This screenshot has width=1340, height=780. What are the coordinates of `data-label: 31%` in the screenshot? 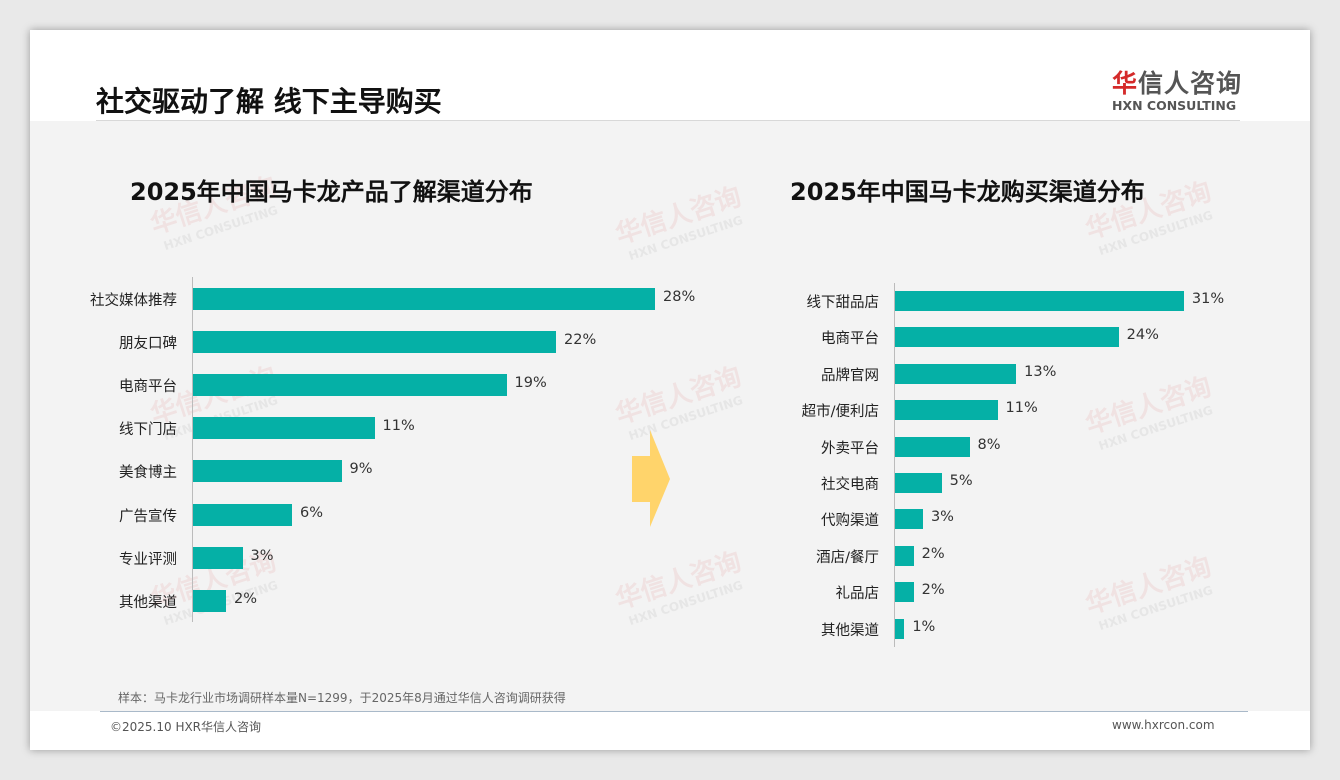 It's located at (1208, 299).